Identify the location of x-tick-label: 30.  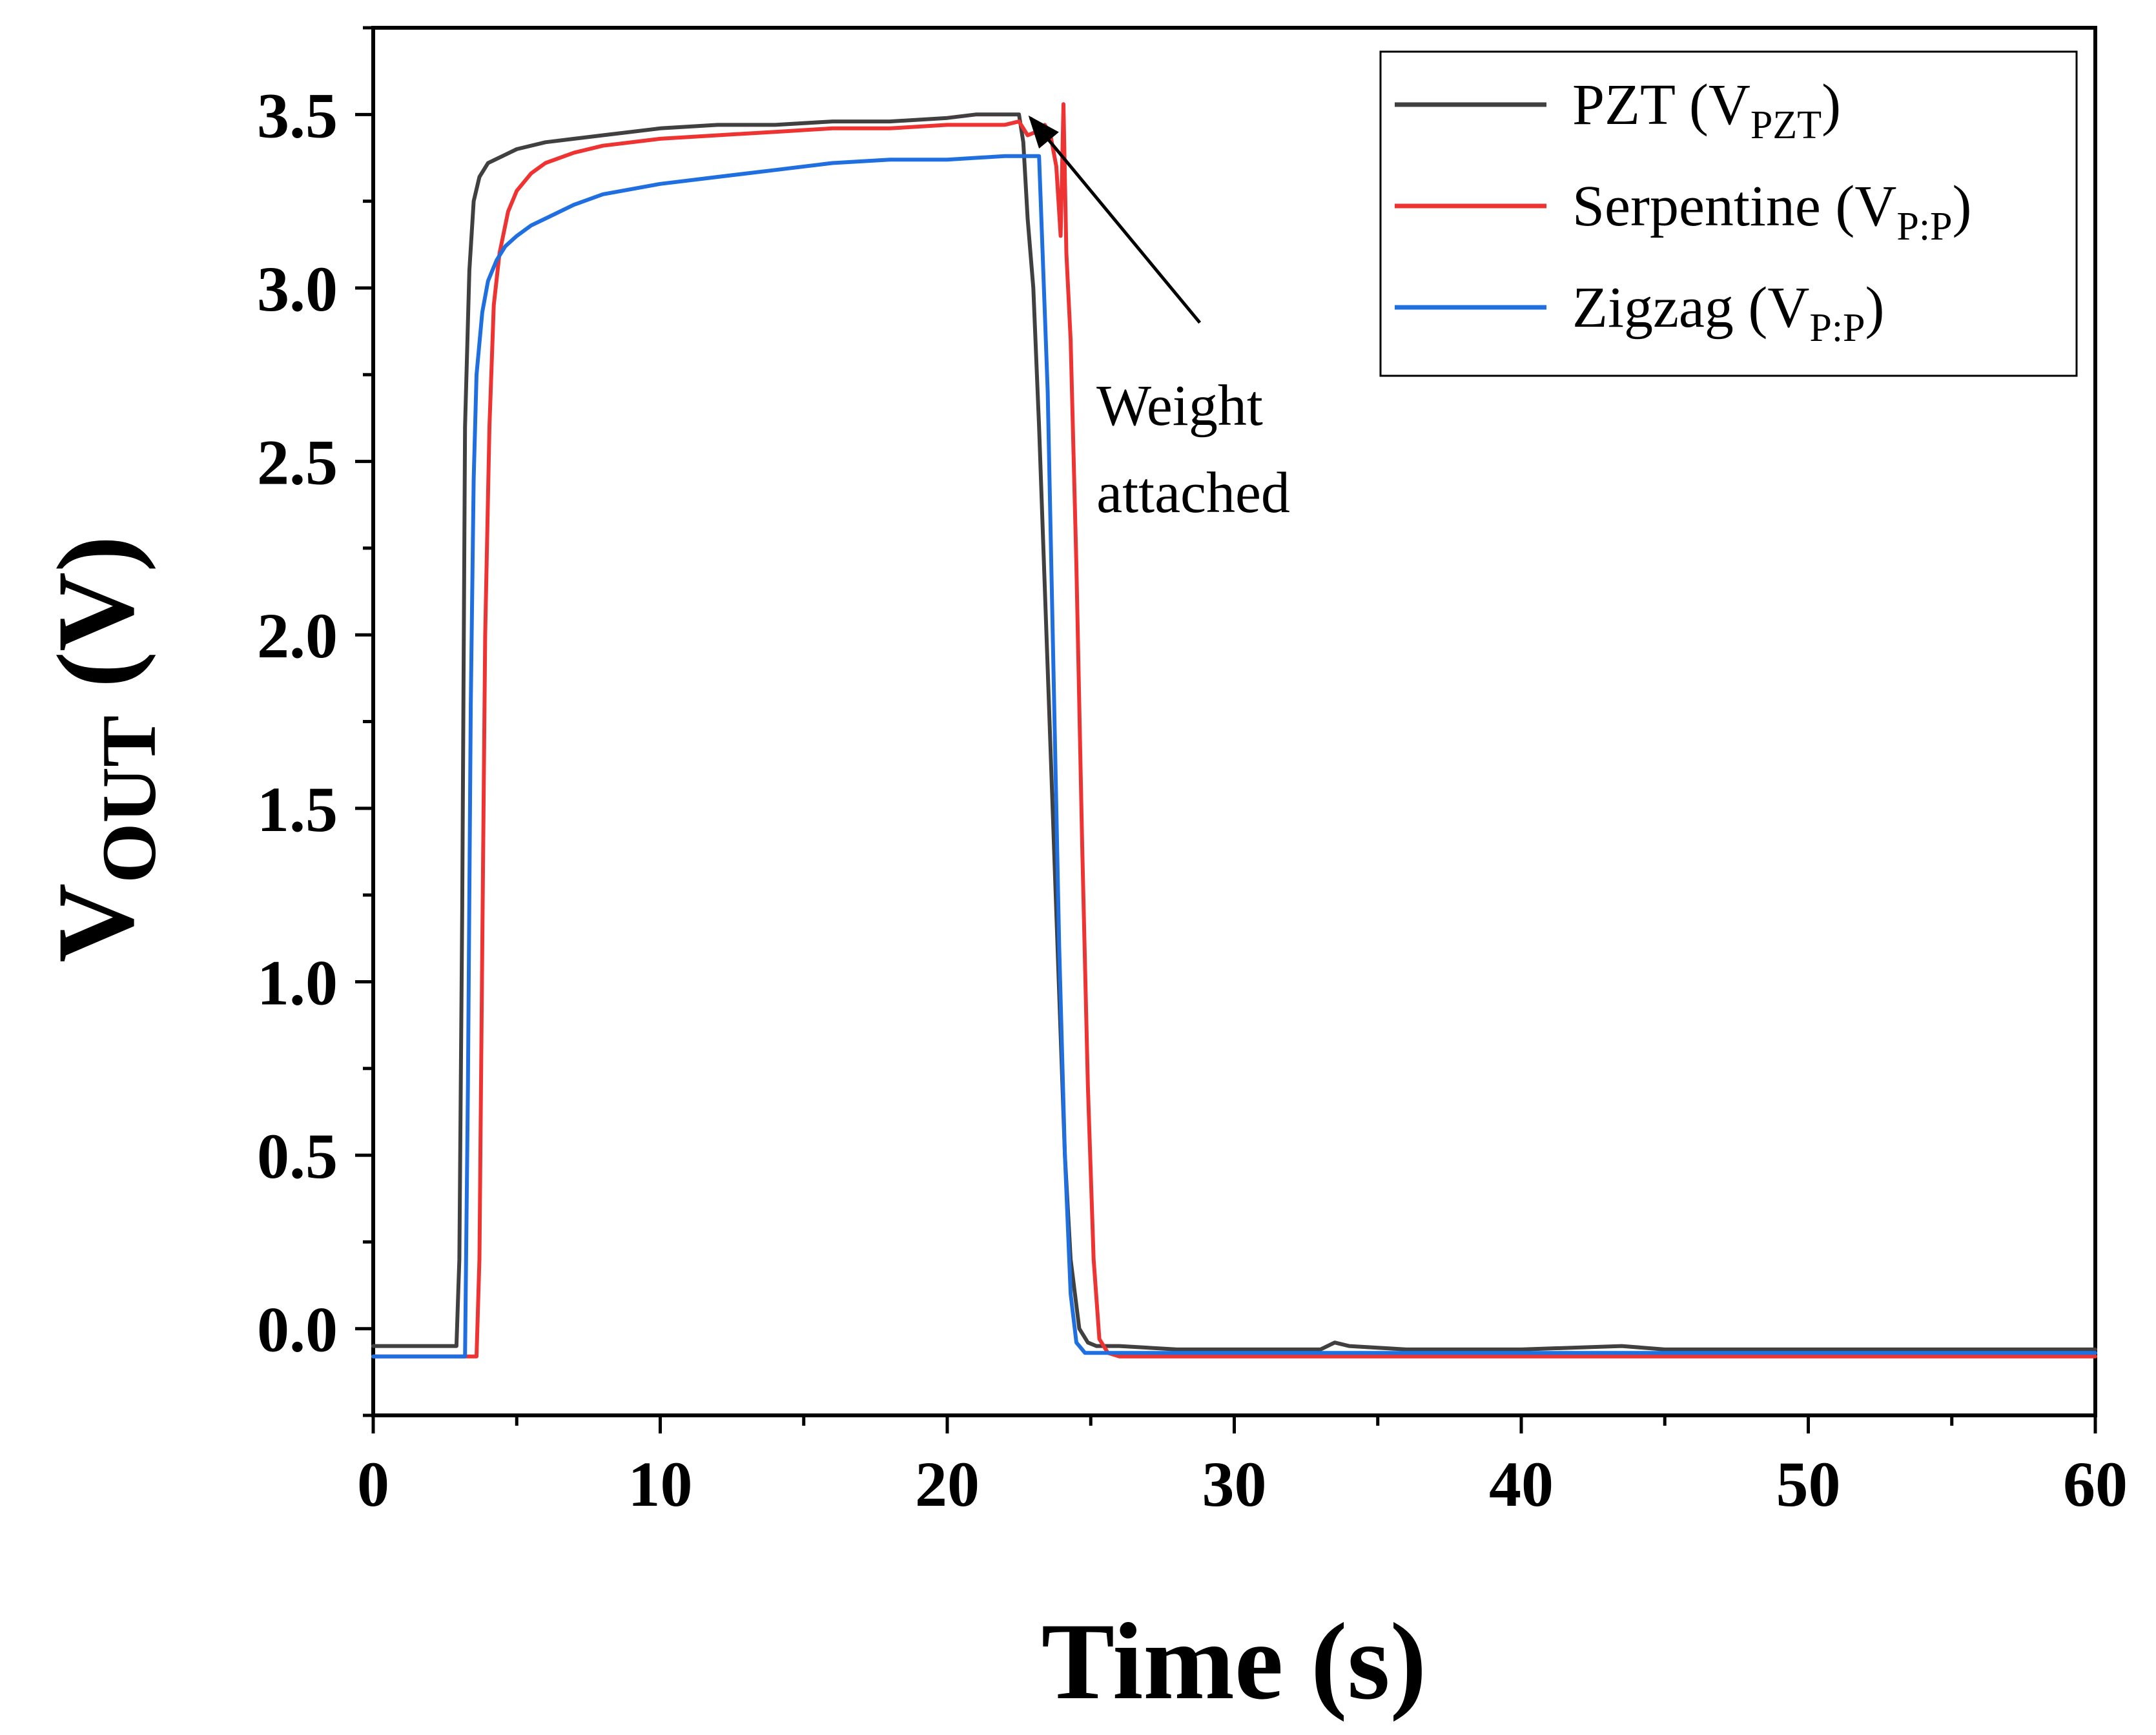
(1235, 1484).